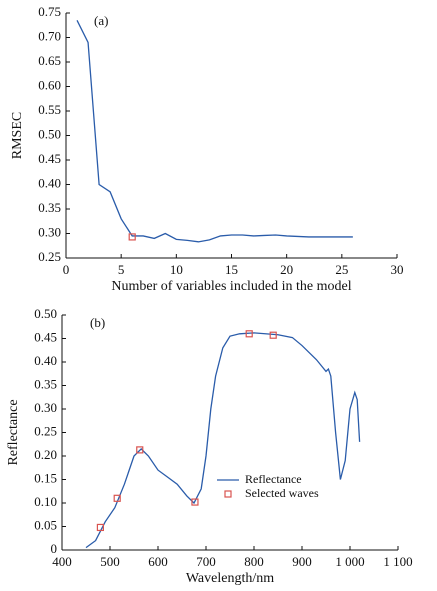  I want to click on y-tick-label: 0.55, so click(49, 109).